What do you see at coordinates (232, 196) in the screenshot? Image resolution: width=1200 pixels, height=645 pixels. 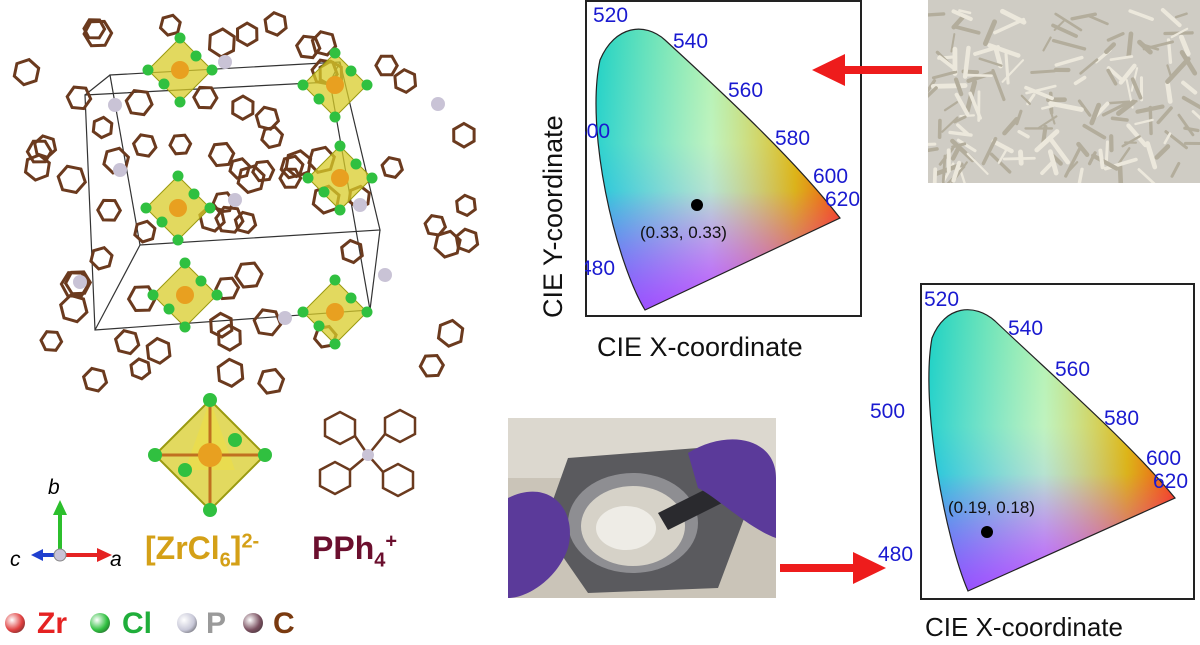 I see `unit-cell-outline` at bounding box center [232, 196].